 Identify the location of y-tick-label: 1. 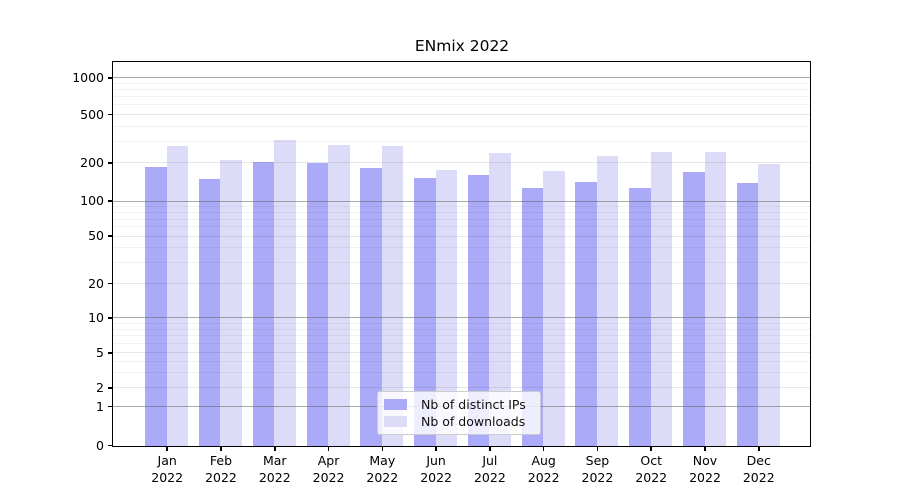
(100, 406).